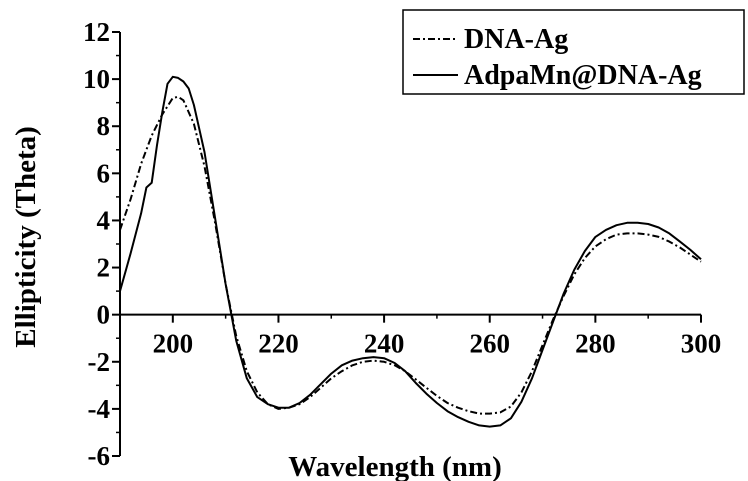 This screenshot has height=481, width=748. What do you see at coordinates (99, 456) in the screenshot?
I see `y-tick-label: -6` at bounding box center [99, 456].